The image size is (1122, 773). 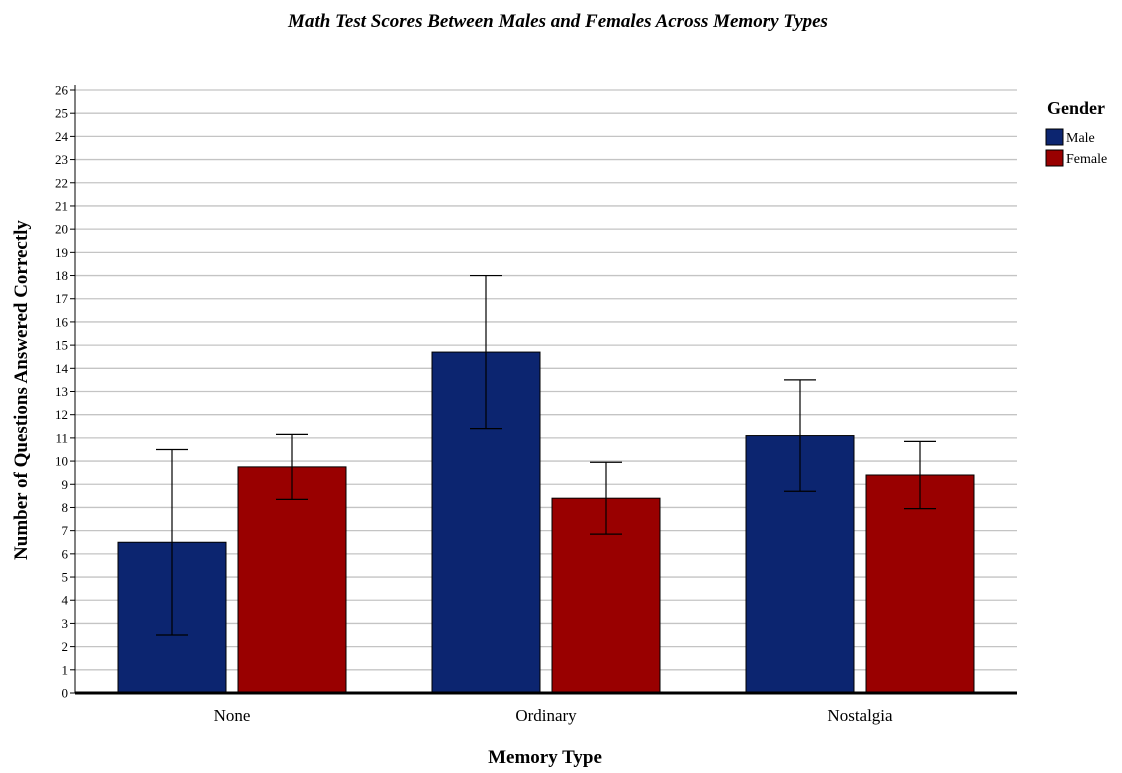 What do you see at coordinates (65, 623) in the screenshot?
I see `y-tick-label: 3` at bounding box center [65, 623].